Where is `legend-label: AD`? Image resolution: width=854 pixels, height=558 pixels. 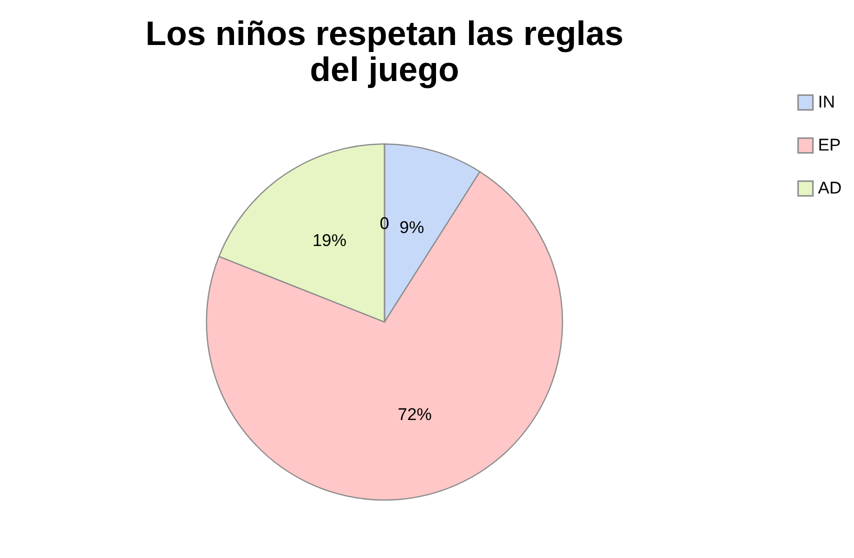 legend-label: AD is located at coordinates (830, 188).